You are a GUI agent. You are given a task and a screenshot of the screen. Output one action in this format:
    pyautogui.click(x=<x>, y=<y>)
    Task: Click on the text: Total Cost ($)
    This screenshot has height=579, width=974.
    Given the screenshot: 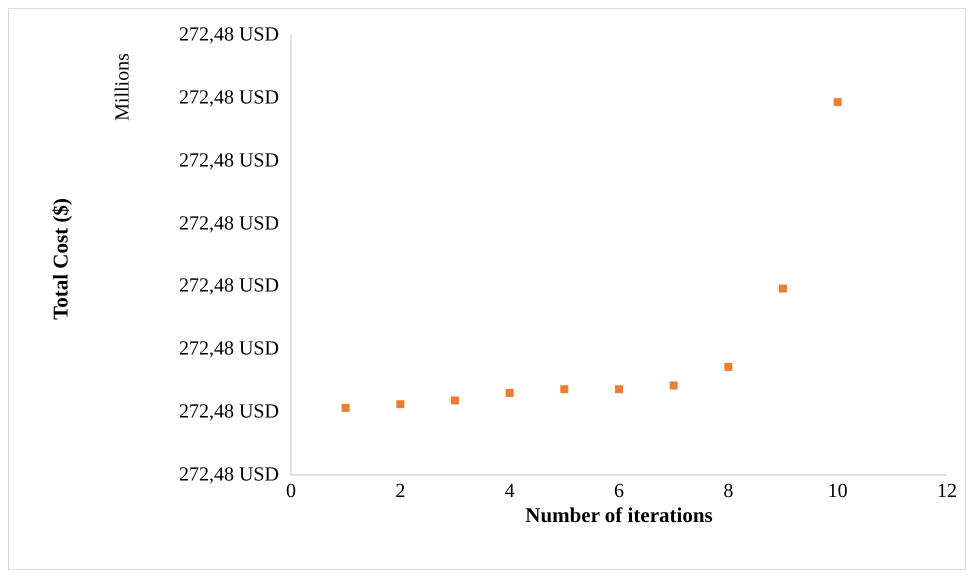 What is the action you would take?
    pyautogui.click(x=61, y=259)
    